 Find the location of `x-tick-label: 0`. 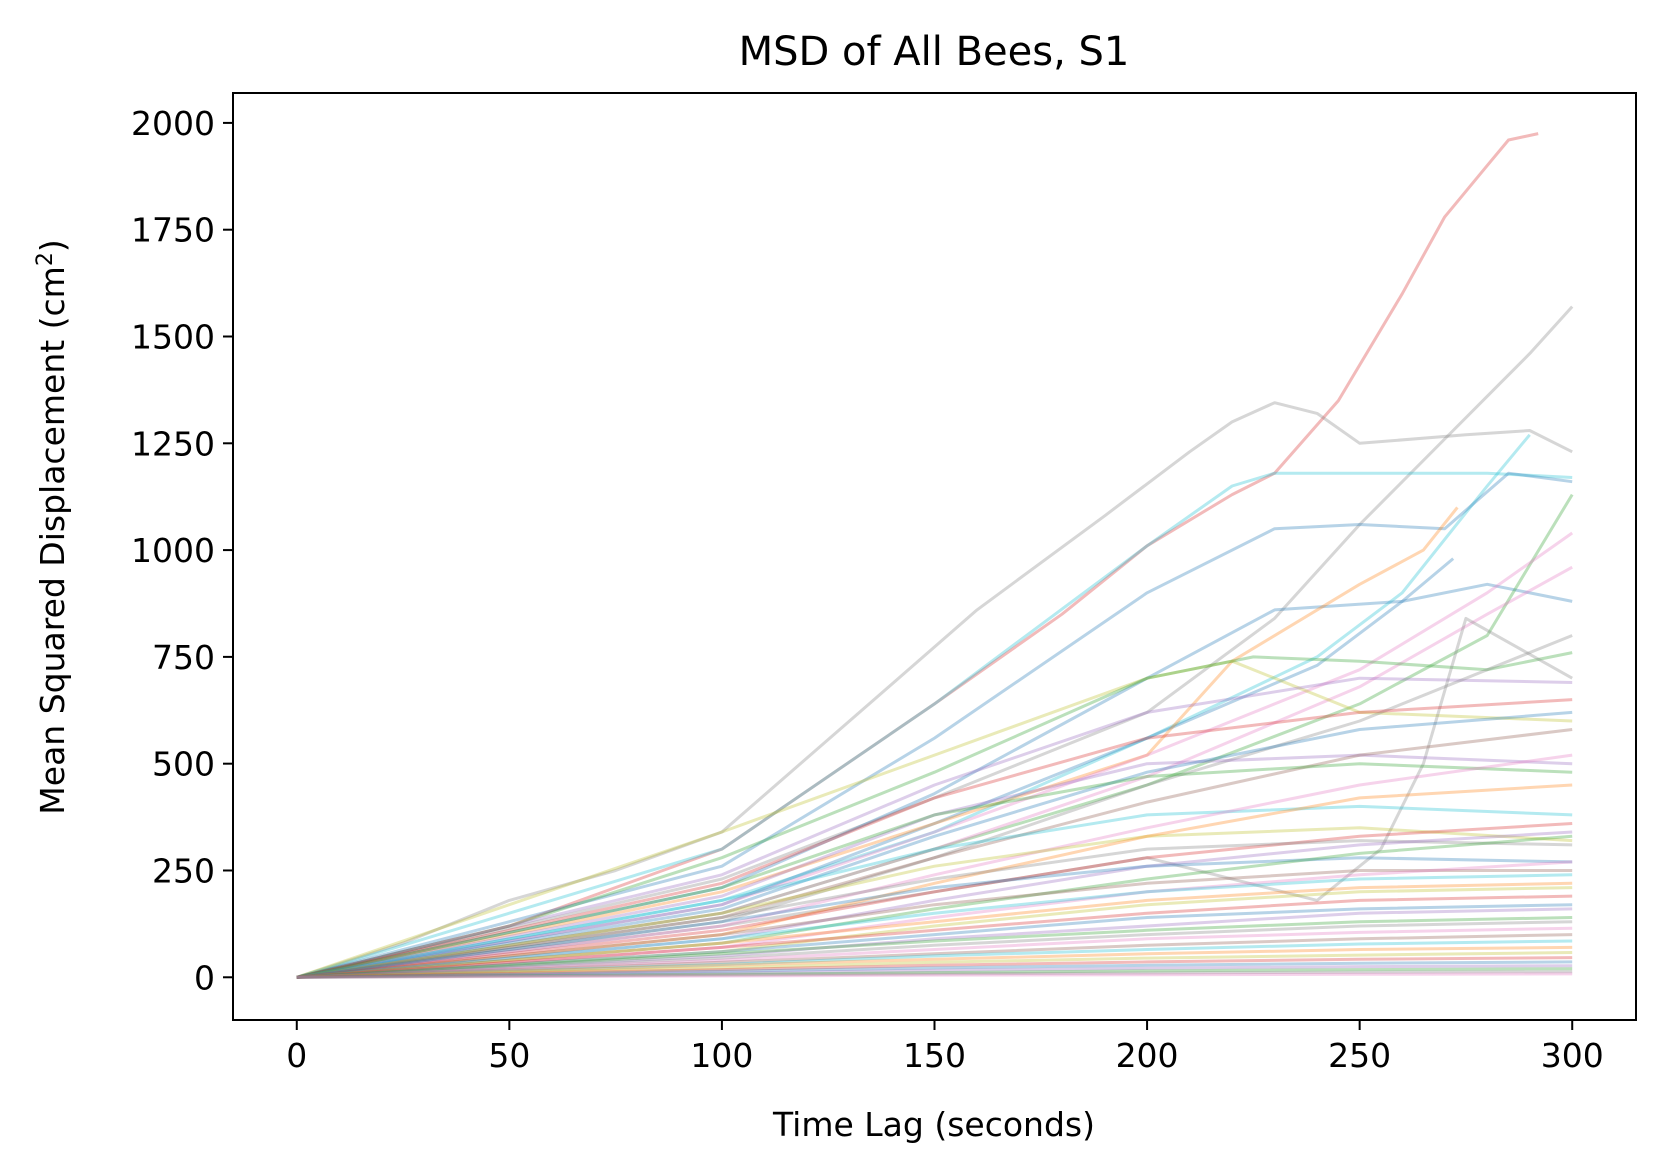

x-tick-label: 0 is located at coordinates (296, 1055).